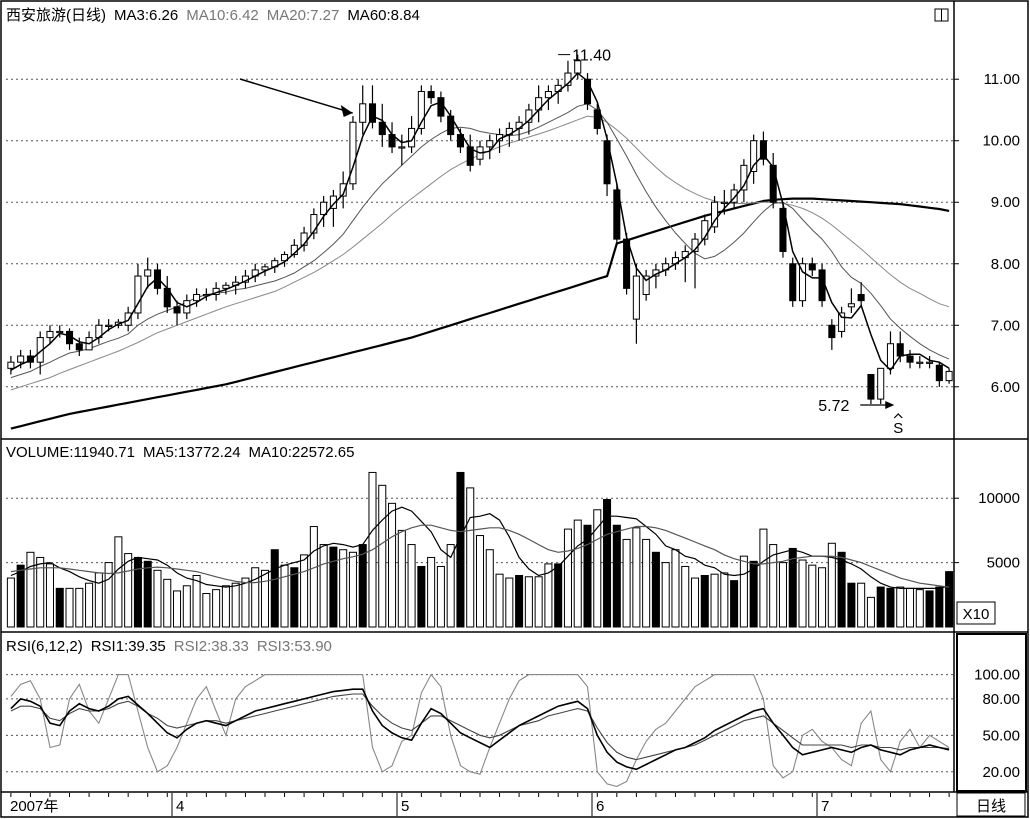  Describe the element at coordinates (997, 675) in the screenshot. I see `rsi-tick-label: 100.00` at that location.